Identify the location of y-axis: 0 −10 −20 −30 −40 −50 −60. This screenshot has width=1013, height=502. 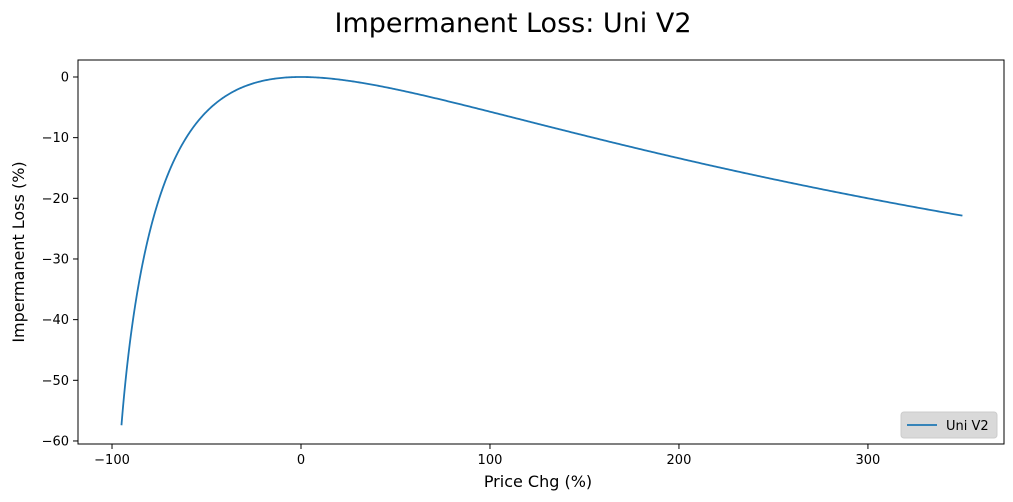
(60, 259).